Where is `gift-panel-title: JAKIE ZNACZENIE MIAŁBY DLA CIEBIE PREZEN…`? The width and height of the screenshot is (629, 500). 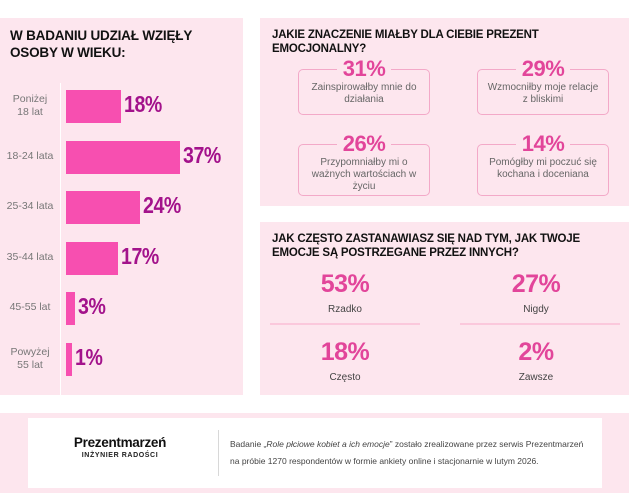
gift-panel-title: JAKIE ZNACZENIE MIAŁBY DLA CIEBIE PREZEN… is located at coordinates (405, 42).